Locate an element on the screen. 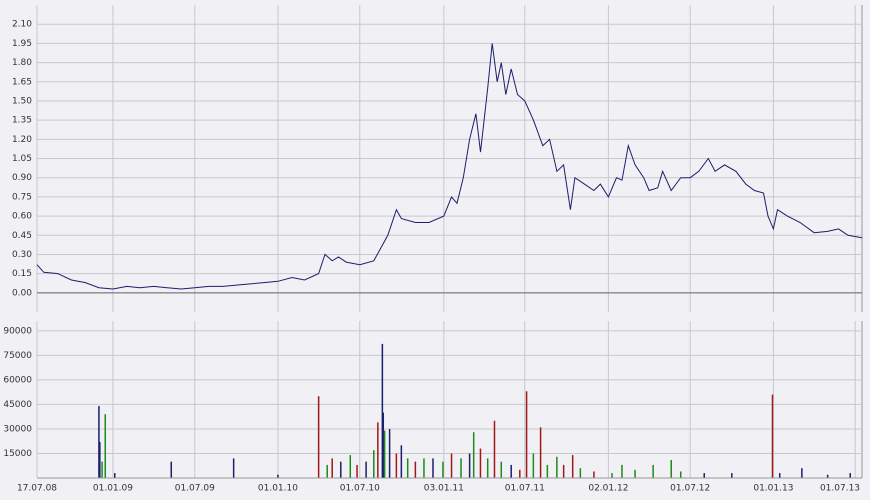 This screenshot has width=870, height=500. y-tick-label: 0.45 is located at coordinates (22, 236).